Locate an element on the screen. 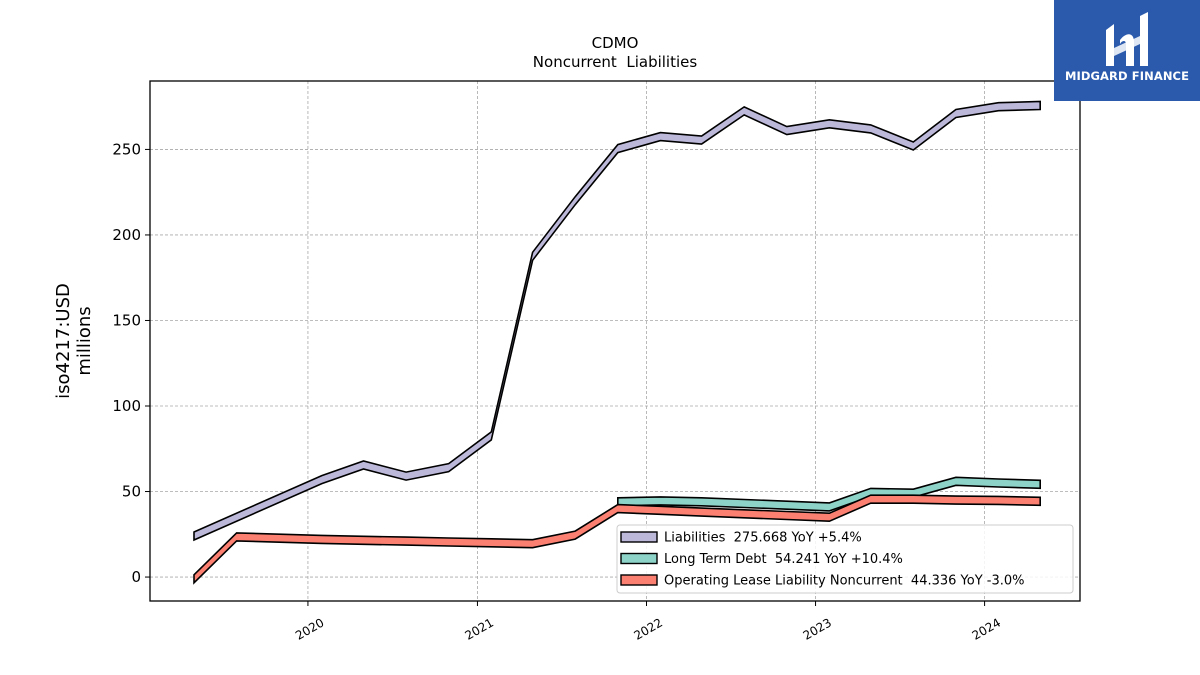 This screenshot has height=675, width=1200. y-tick-label: 0 is located at coordinates (136, 577).